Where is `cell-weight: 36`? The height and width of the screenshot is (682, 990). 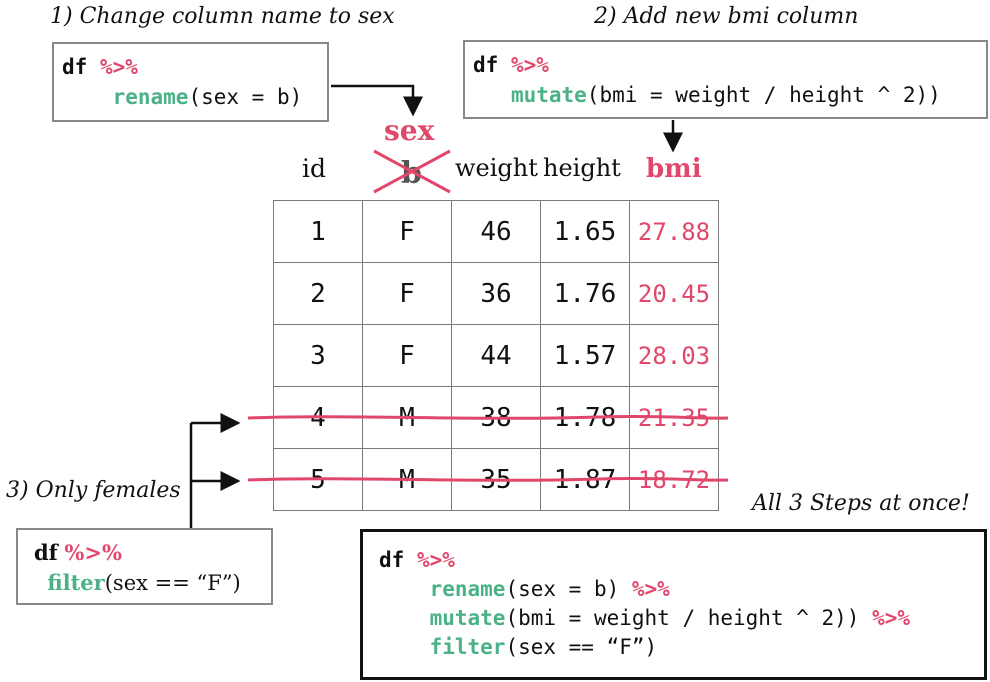
cell-weight: 36 is located at coordinates (496, 293).